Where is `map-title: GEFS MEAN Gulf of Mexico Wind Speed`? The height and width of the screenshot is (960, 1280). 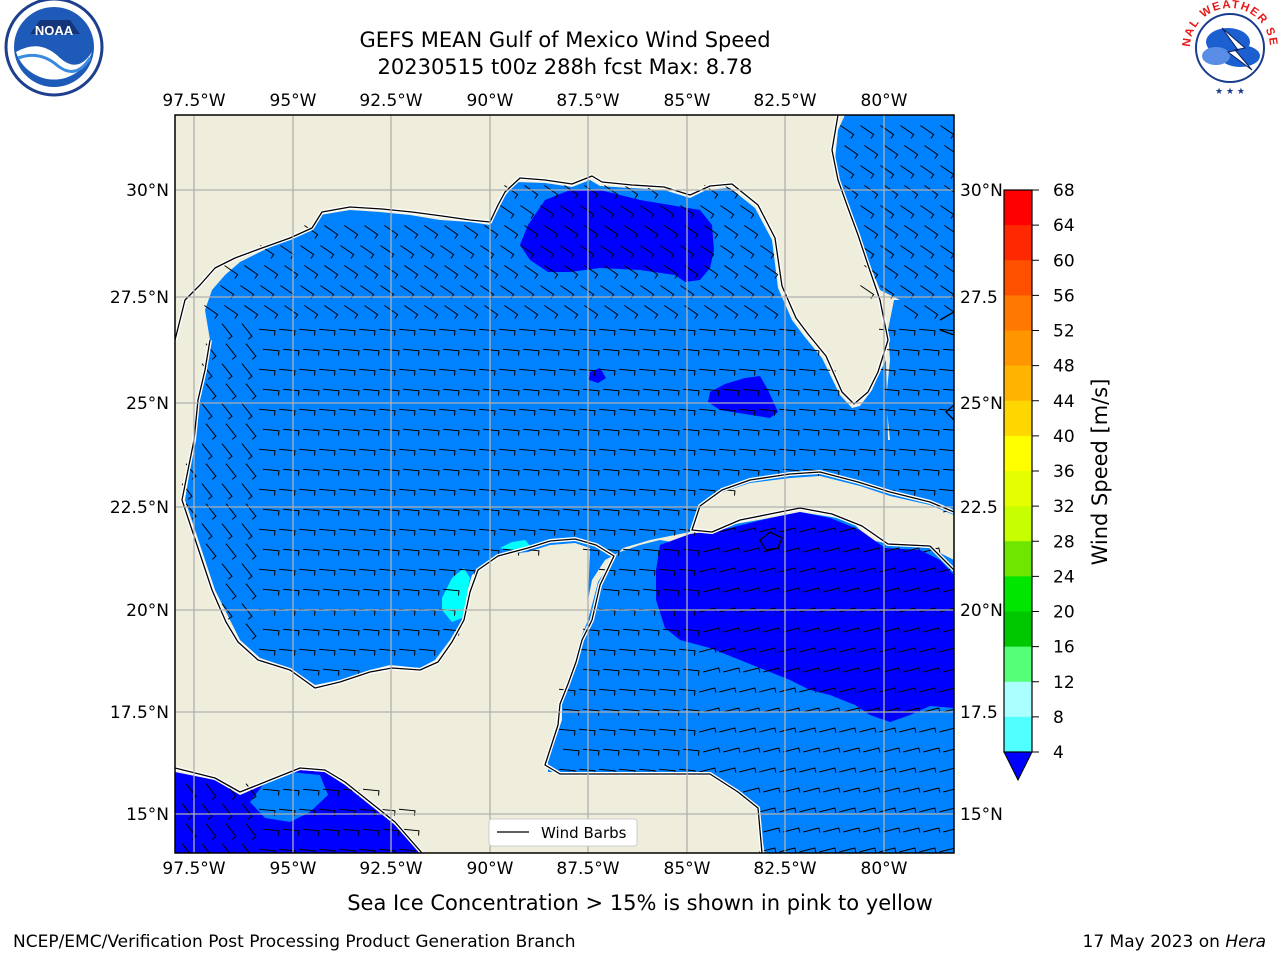
map-title: GEFS MEAN Gulf of Mexico Wind Speed is located at coordinates (565, 40).